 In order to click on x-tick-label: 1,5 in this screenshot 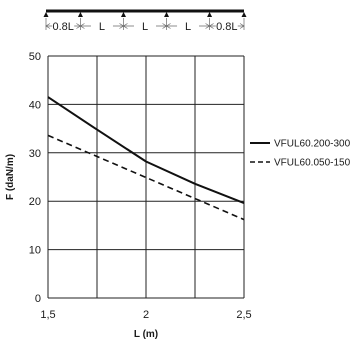, I will do `click(47, 315)`.